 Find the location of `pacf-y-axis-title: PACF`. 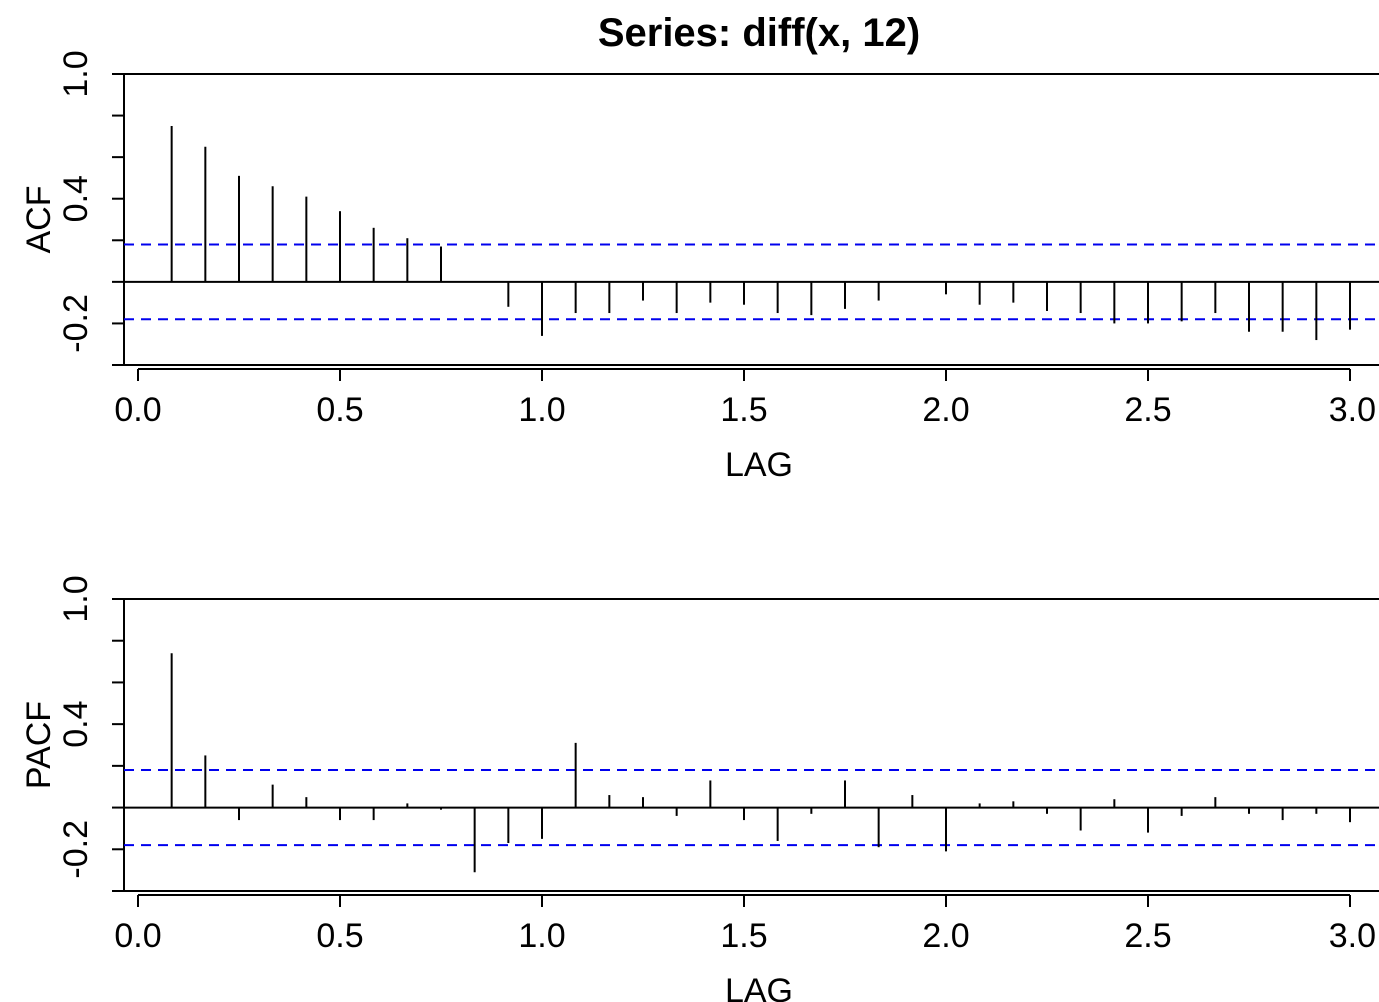

pacf-y-axis-title: PACF is located at coordinates (39, 745).